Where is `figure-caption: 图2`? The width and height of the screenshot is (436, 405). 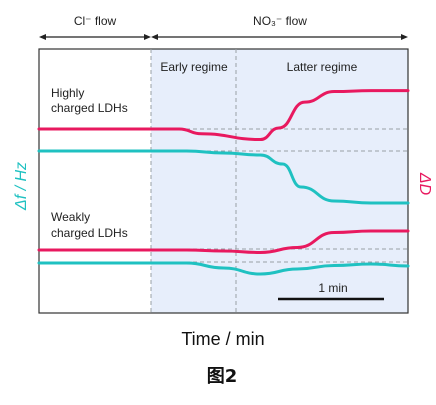 figure-caption: 图2 is located at coordinates (222, 376).